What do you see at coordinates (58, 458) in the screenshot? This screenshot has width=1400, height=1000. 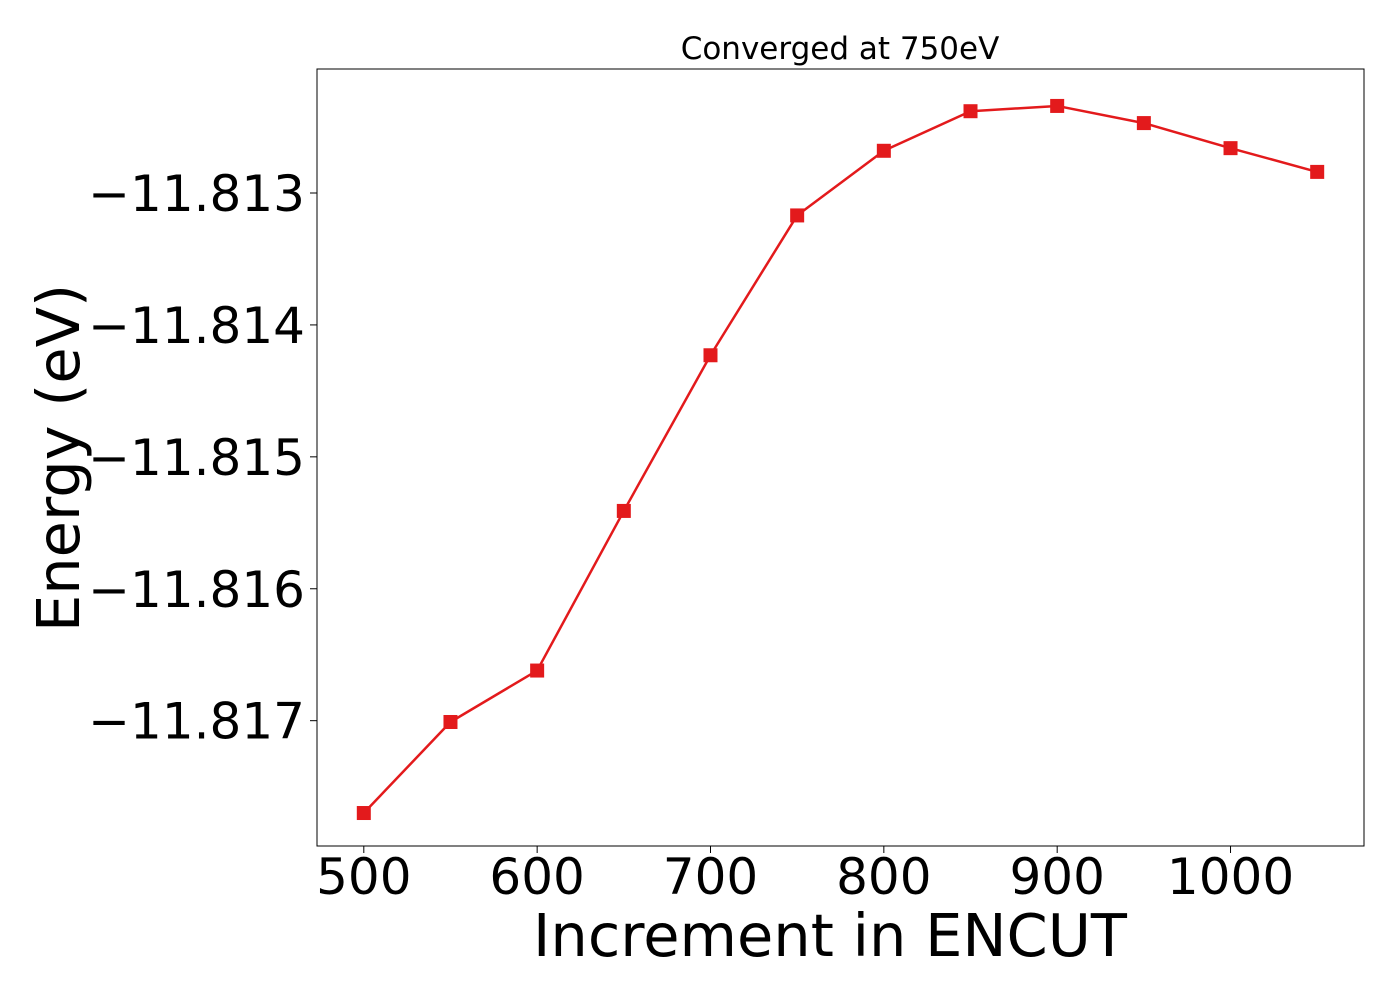 I see `y-axis-label: Energy (eV)` at bounding box center [58, 458].